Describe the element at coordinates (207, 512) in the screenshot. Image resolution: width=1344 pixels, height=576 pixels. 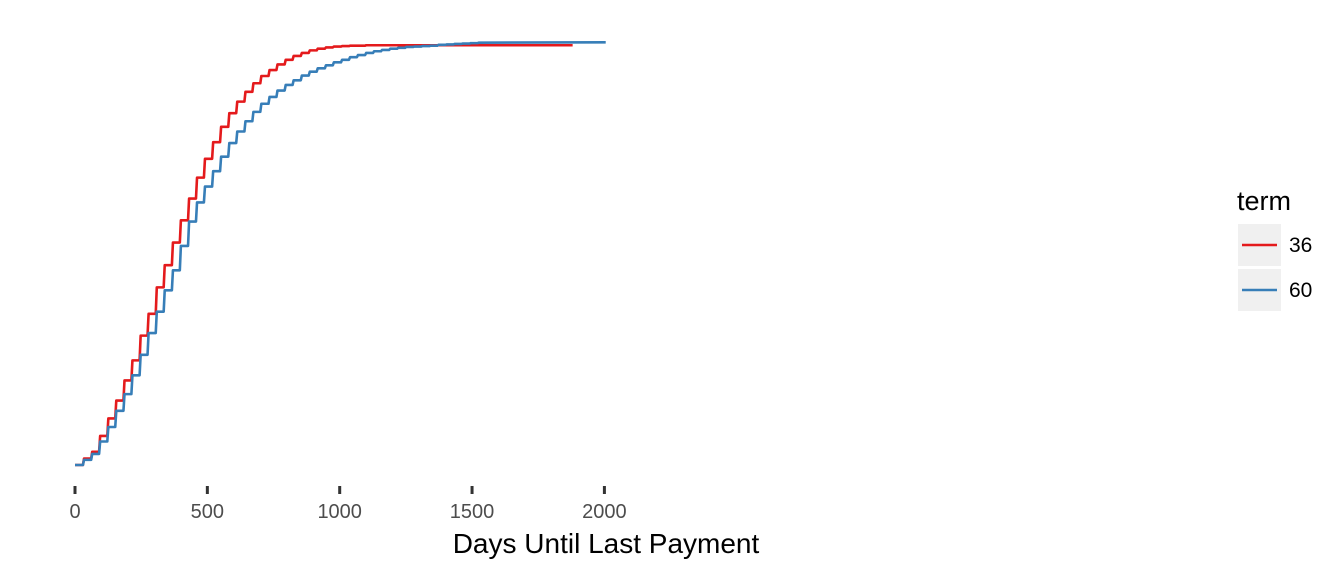
I see `x-tick-label-500: 500` at that location.